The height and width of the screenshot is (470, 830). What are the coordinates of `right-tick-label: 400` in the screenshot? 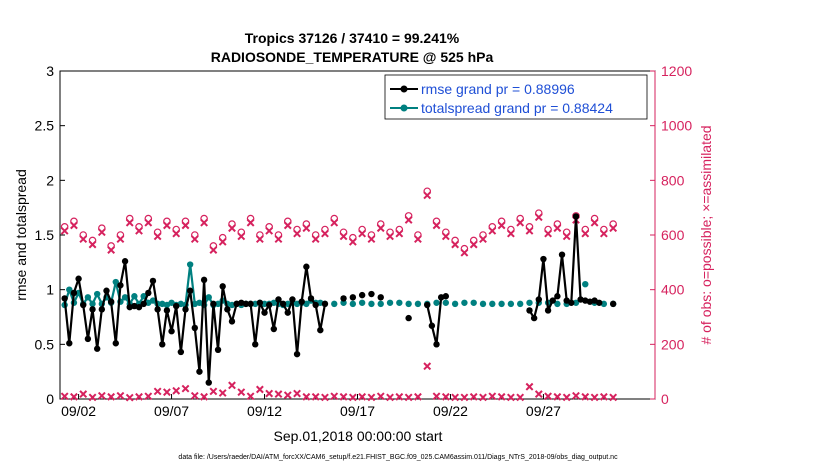 It's located at (673, 290).